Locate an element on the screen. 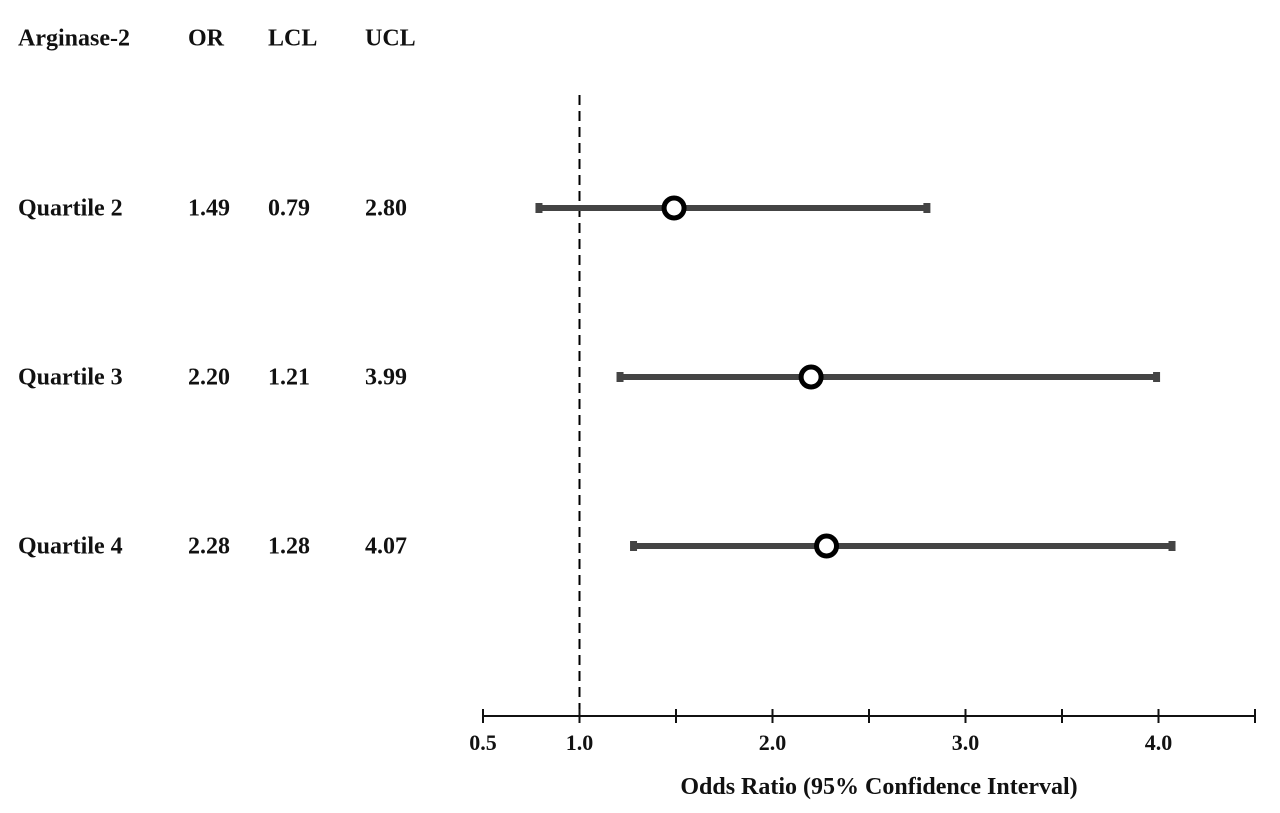  row-label: Quartile 3 is located at coordinates (70, 378).